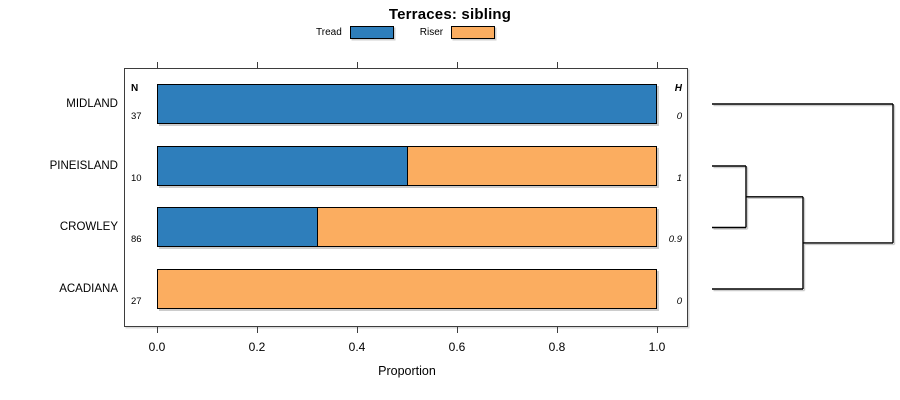 This screenshot has width=900, height=400. I want to click on x-tick-label: 1.0, so click(657, 347).